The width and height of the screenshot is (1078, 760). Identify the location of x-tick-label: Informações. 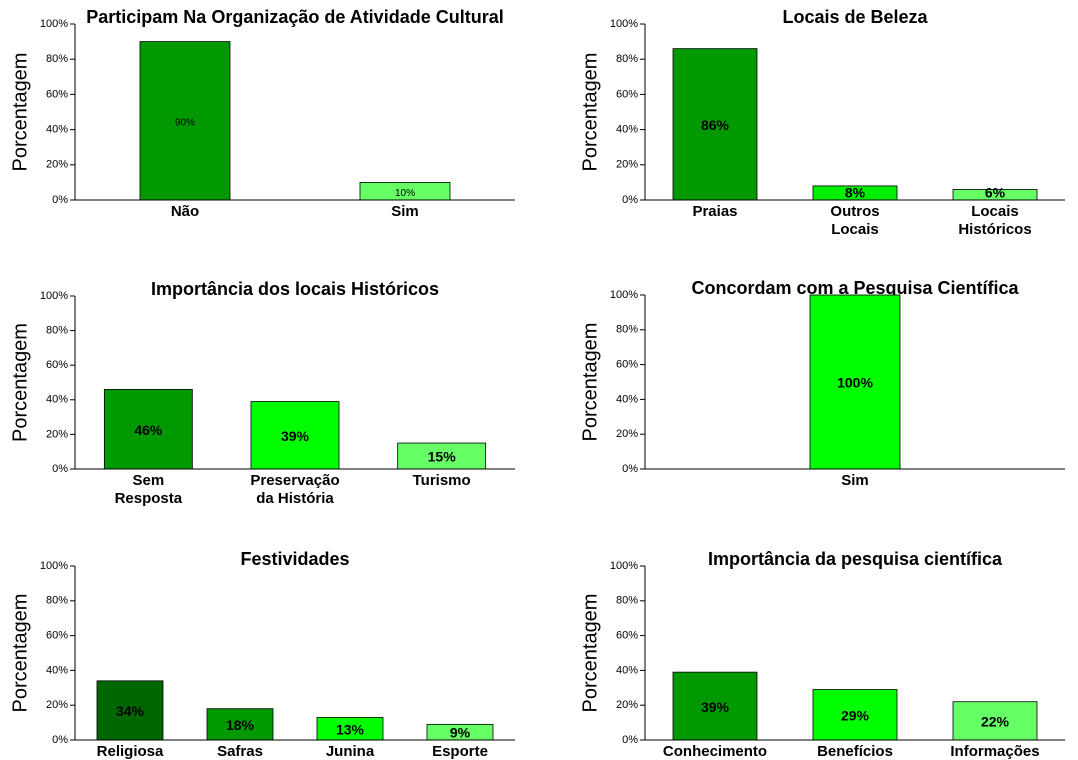
(994, 751).